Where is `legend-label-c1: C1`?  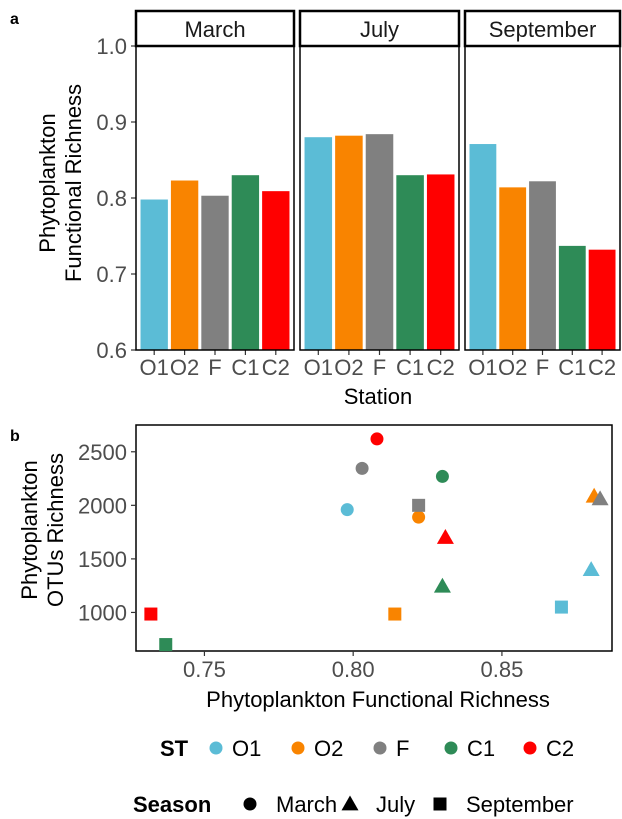 legend-label-c1: C1 is located at coordinates (481, 748).